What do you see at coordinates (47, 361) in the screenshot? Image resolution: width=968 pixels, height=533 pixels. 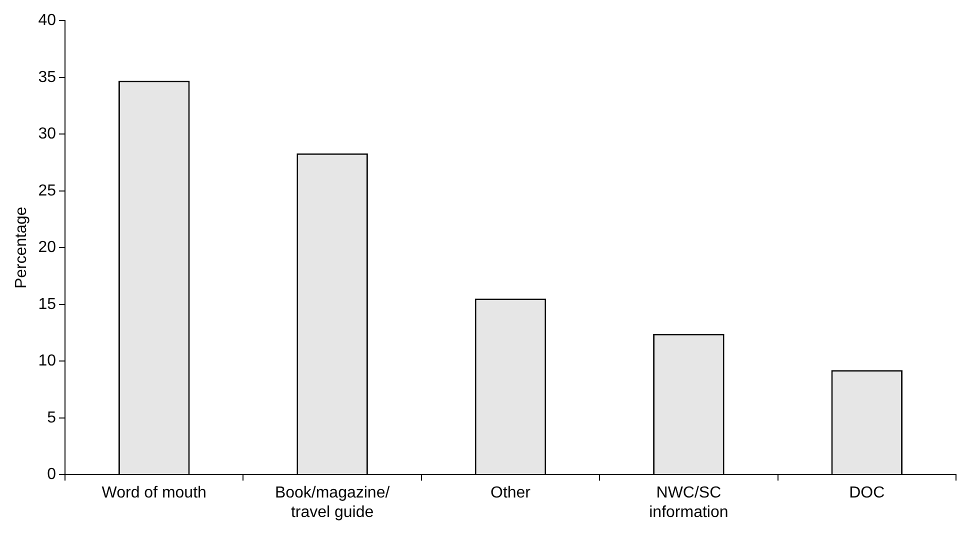 I see `y-tick-label: 10` at bounding box center [47, 361].